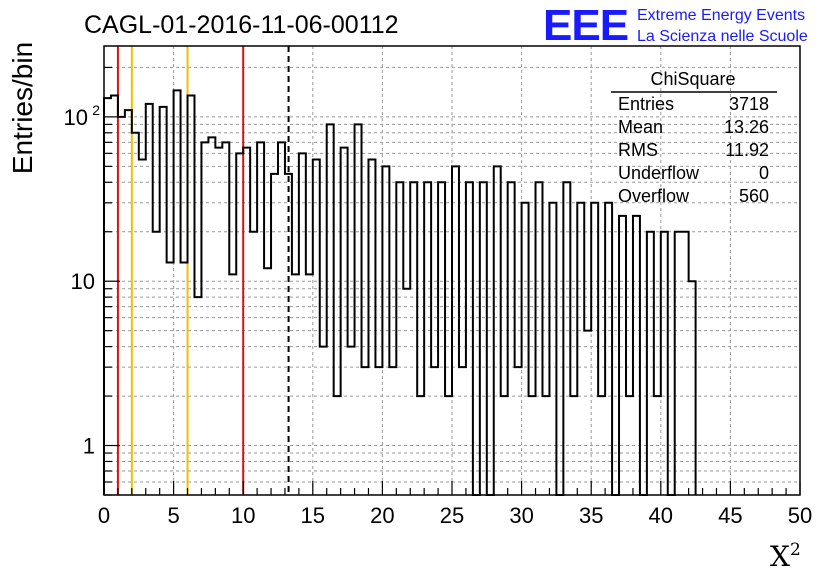 This screenshot has height=572, width=836. I want to click on x-tick-label: 15, so click(313, 515).